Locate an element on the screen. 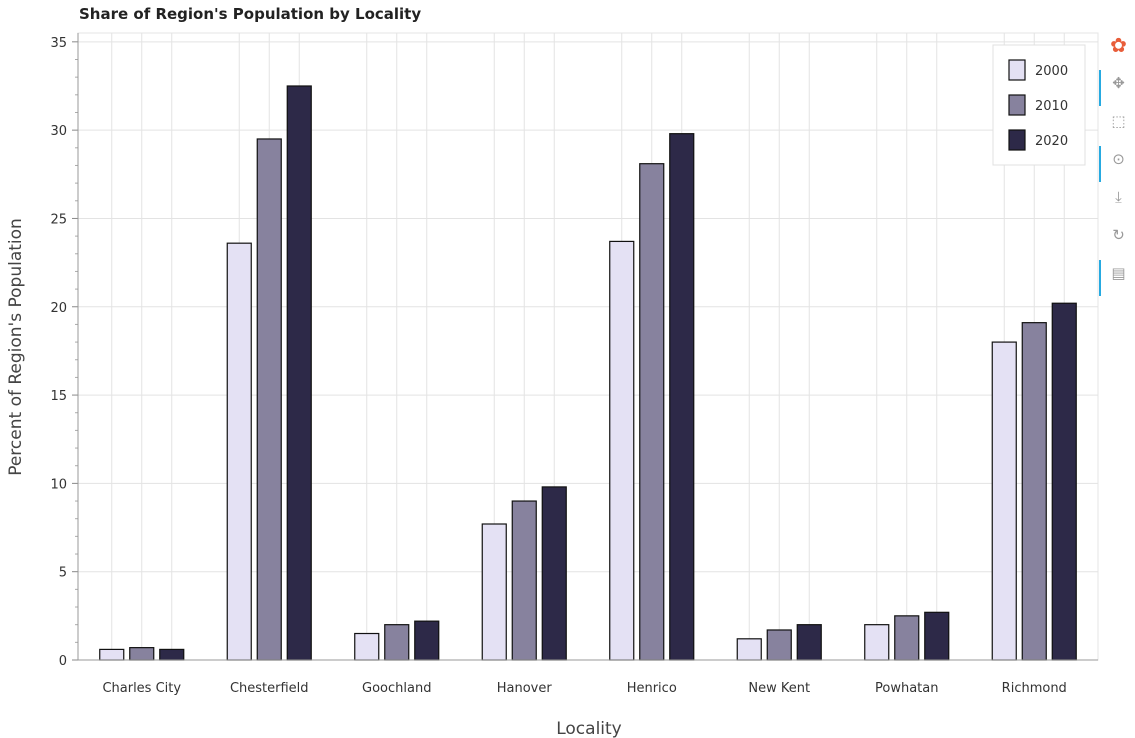 The width and height of the screenshot is (1135, 738). legend-swatch-2020 is located at coordinates (1017, 140).